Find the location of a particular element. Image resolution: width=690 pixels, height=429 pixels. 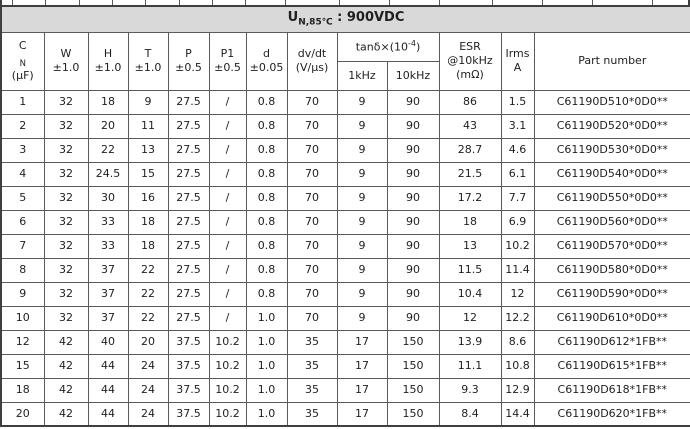

cell-irms: 8.6 is located at coordinates (517, 342).